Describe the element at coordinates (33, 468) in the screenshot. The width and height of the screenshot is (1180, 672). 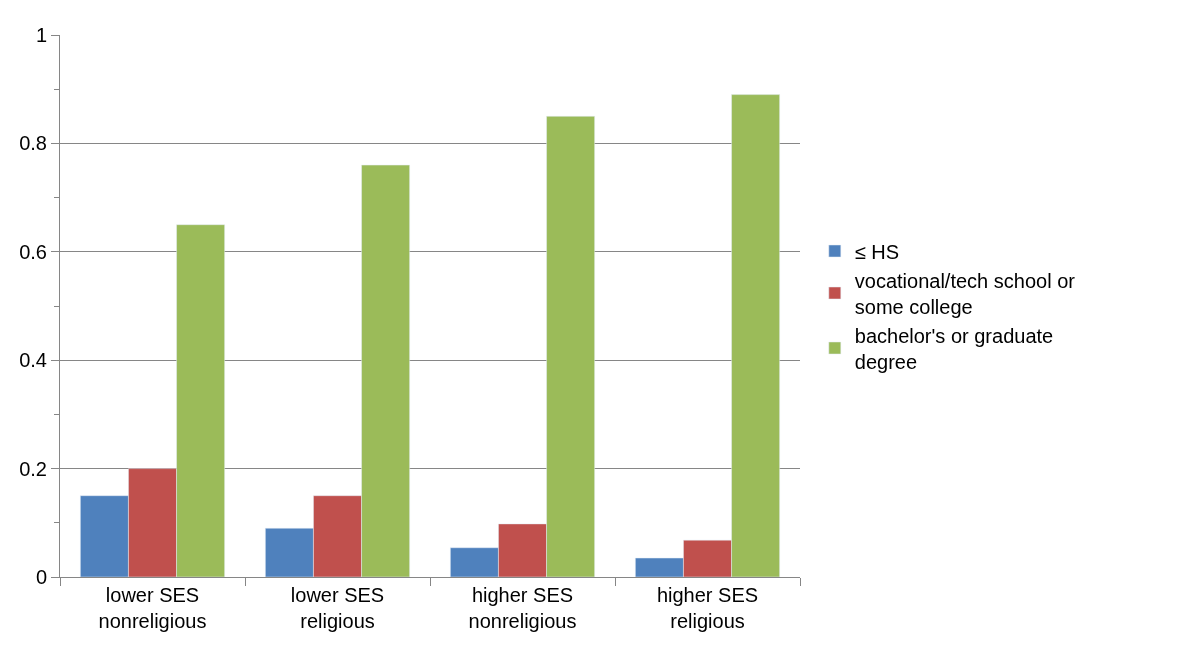
I see `y-tick-label: 0.2` at that location.